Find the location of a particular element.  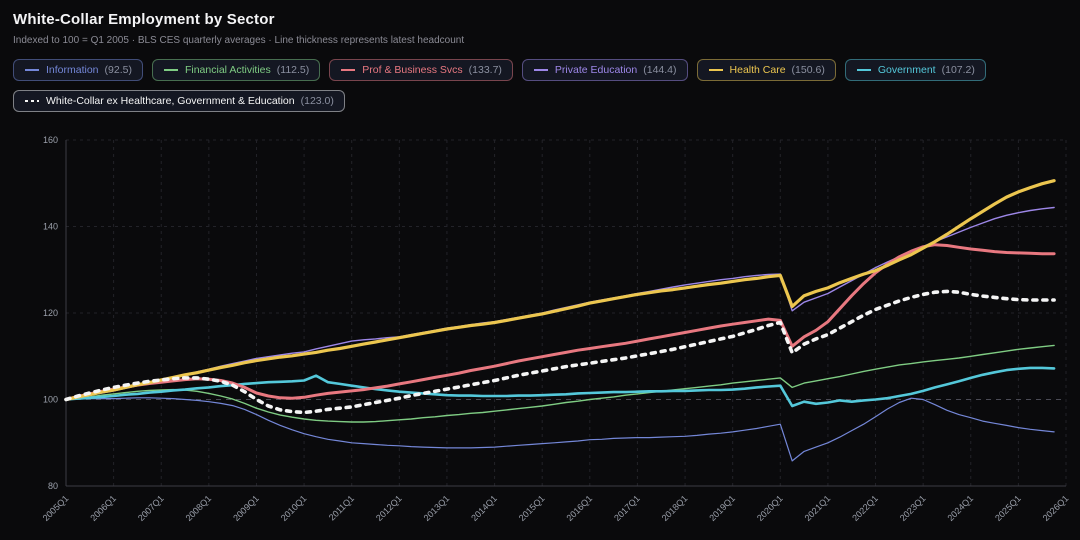

x-axis-label: 2023Q1 is located at coordinates (913, 508).